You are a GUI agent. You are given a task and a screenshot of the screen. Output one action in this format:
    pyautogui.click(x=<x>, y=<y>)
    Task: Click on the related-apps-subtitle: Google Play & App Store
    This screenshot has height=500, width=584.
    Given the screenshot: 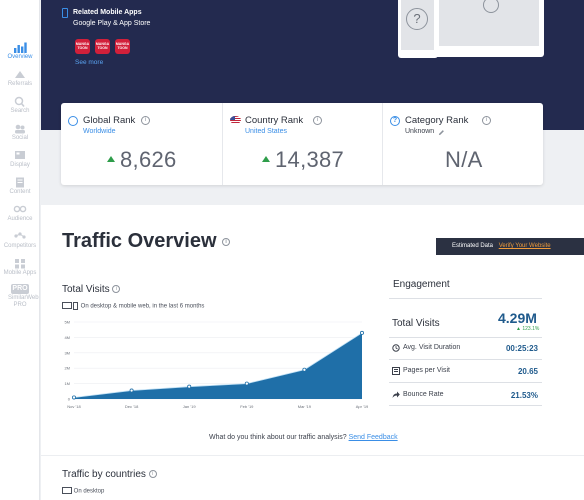 What is the action you would take?
    pyautogui.click(x=112, y=23)
    